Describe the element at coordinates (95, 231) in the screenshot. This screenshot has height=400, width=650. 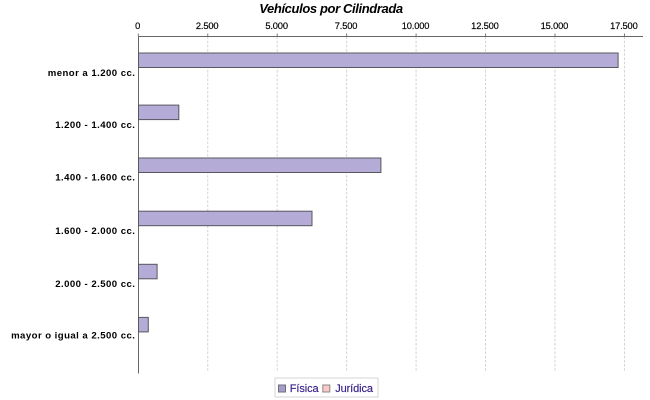
I see `svg-text: 1.600 - 2.000 cc.` at that location.